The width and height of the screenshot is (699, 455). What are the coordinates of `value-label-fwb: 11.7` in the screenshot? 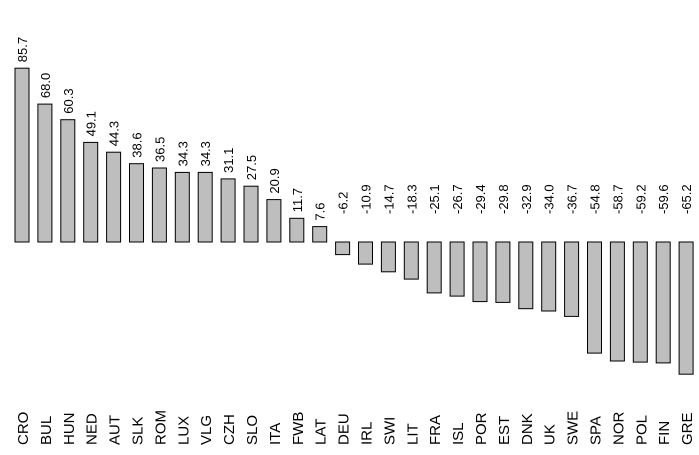 It's located at (297, 200).